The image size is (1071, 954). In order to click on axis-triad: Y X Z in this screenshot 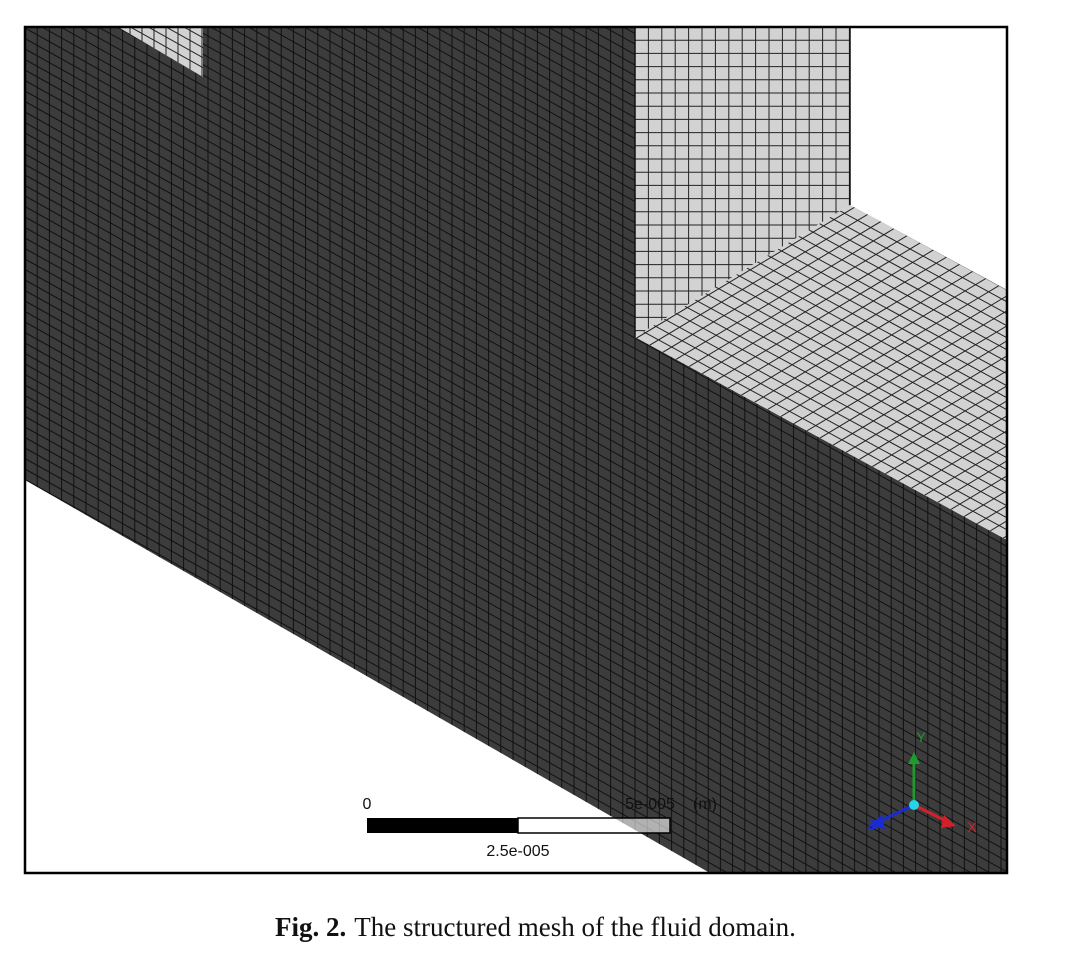, I will do `click(923, 782)`.